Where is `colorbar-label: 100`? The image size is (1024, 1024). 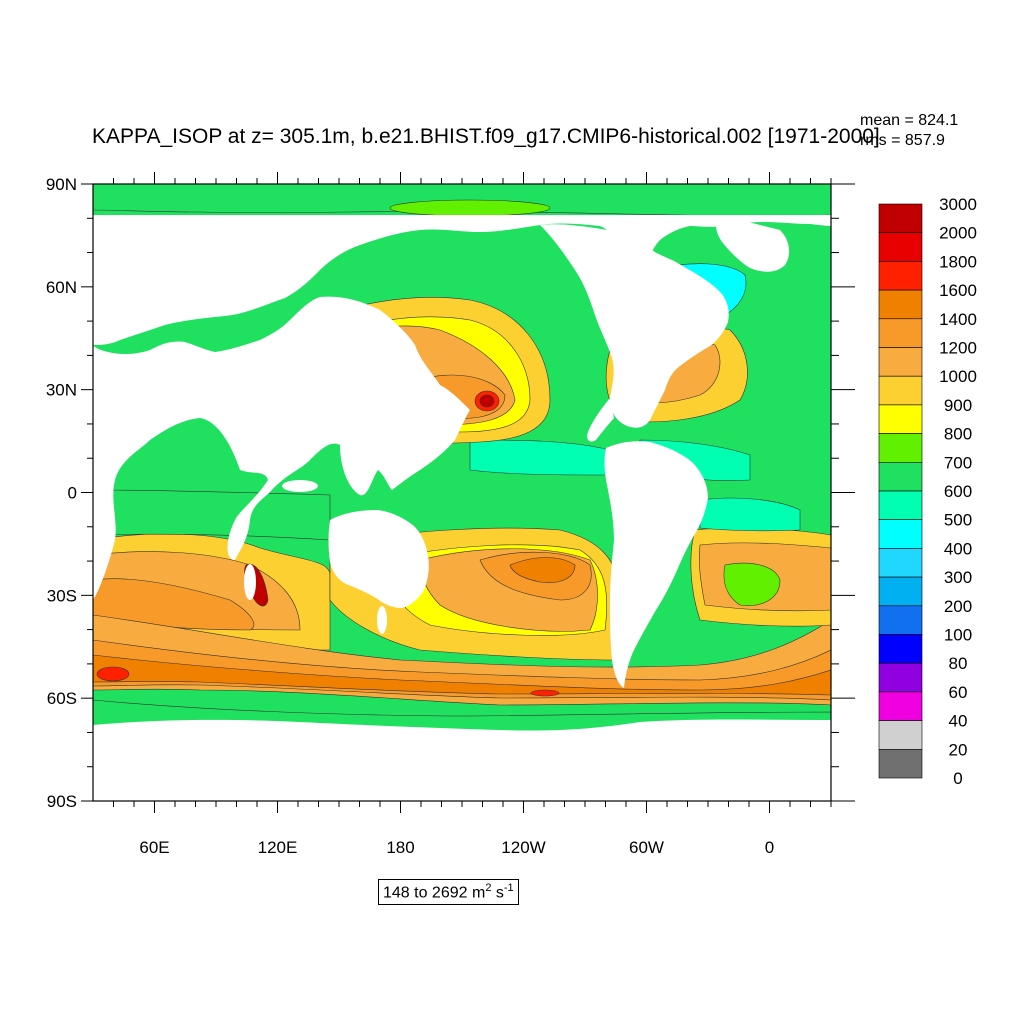 colorbar-label: 100 is located at coordinates (958, 635).